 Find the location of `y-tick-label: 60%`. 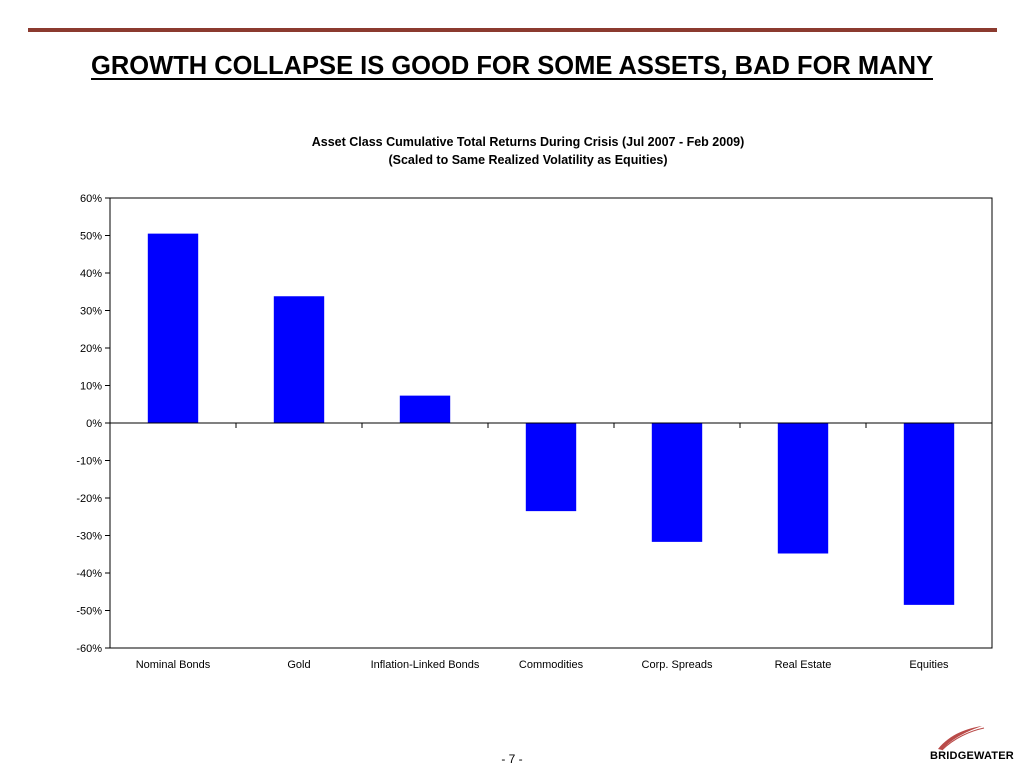

y-tick-label: 60% is located at coordinates (91, 199).